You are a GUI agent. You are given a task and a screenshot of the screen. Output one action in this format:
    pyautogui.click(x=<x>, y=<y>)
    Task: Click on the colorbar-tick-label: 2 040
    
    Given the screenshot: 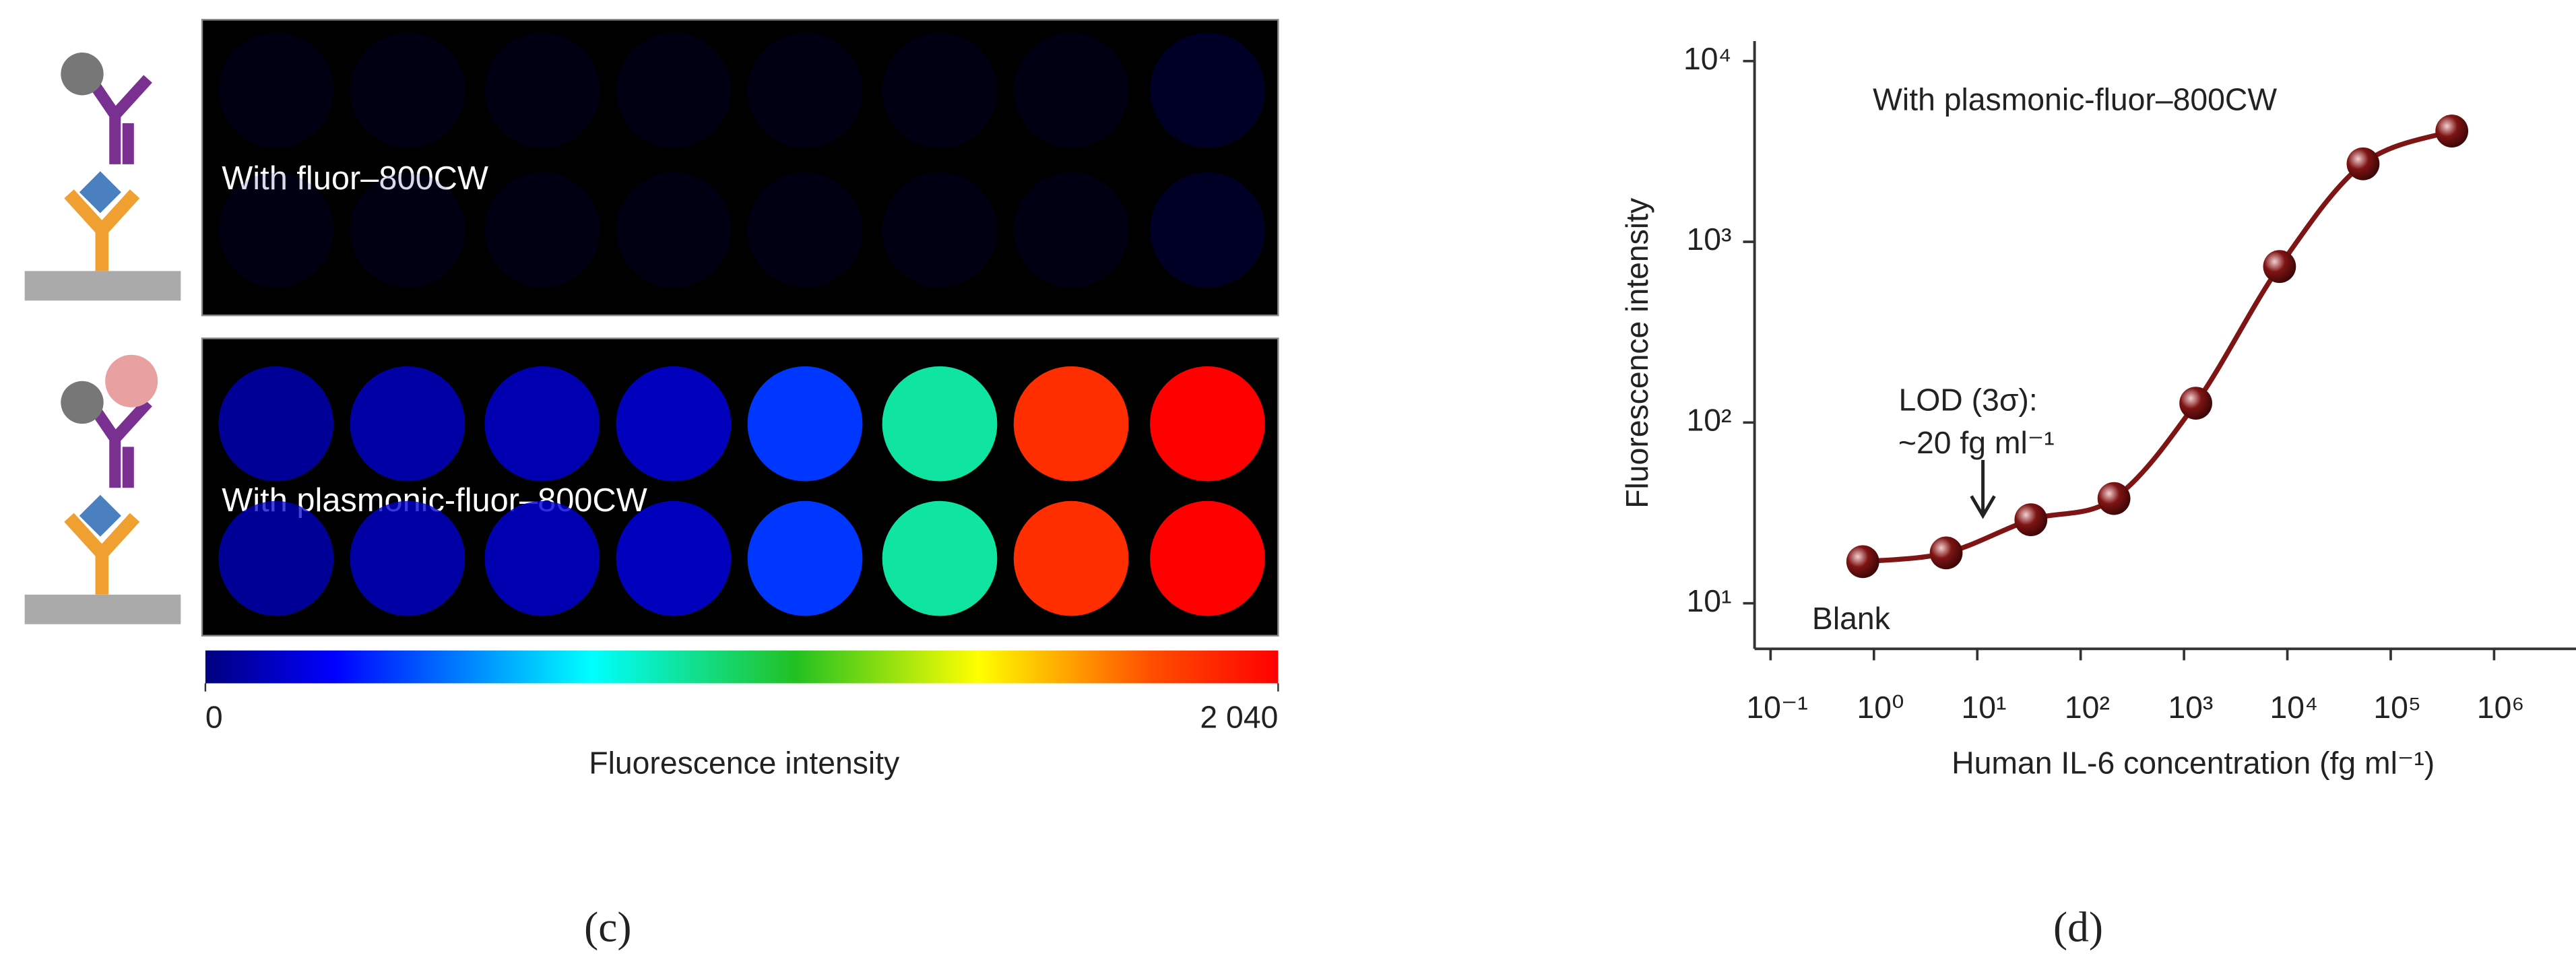 What is the action you would take?
    pyautogui.click(x=1239, y=717)
    